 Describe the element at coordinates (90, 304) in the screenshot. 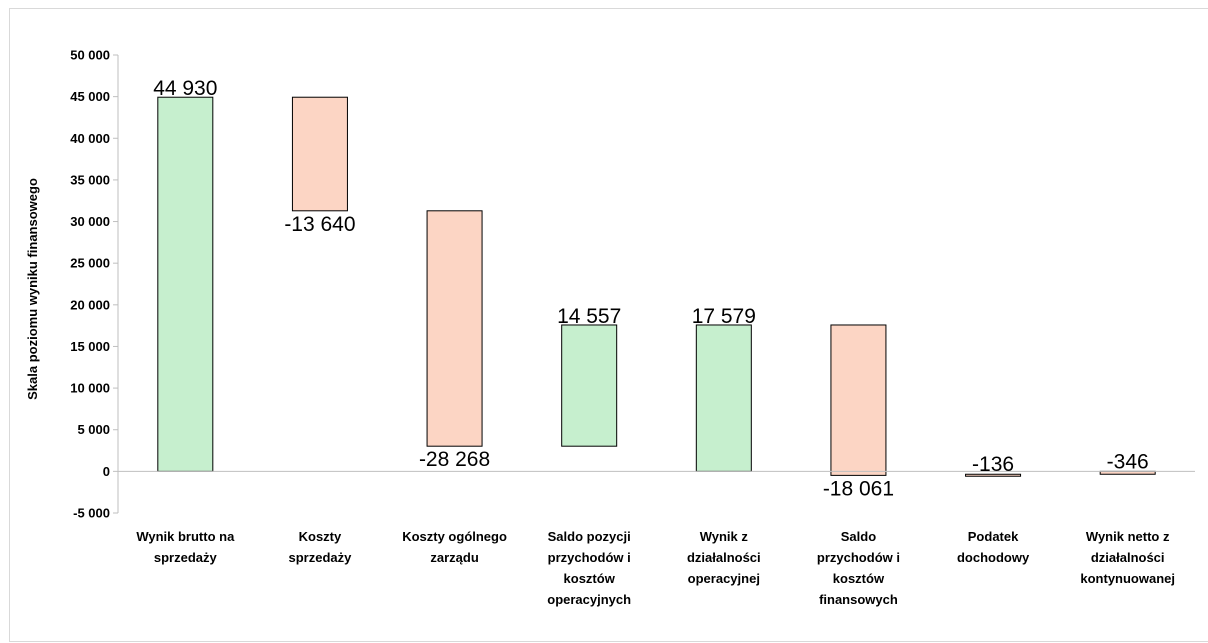

I see `y-tick-label: 20 000` at that location.